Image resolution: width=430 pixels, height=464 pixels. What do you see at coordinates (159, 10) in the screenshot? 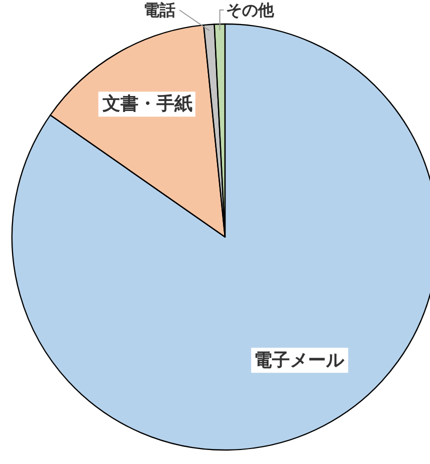
I see `slice-label: 電話` at bounding box center [159, 10].